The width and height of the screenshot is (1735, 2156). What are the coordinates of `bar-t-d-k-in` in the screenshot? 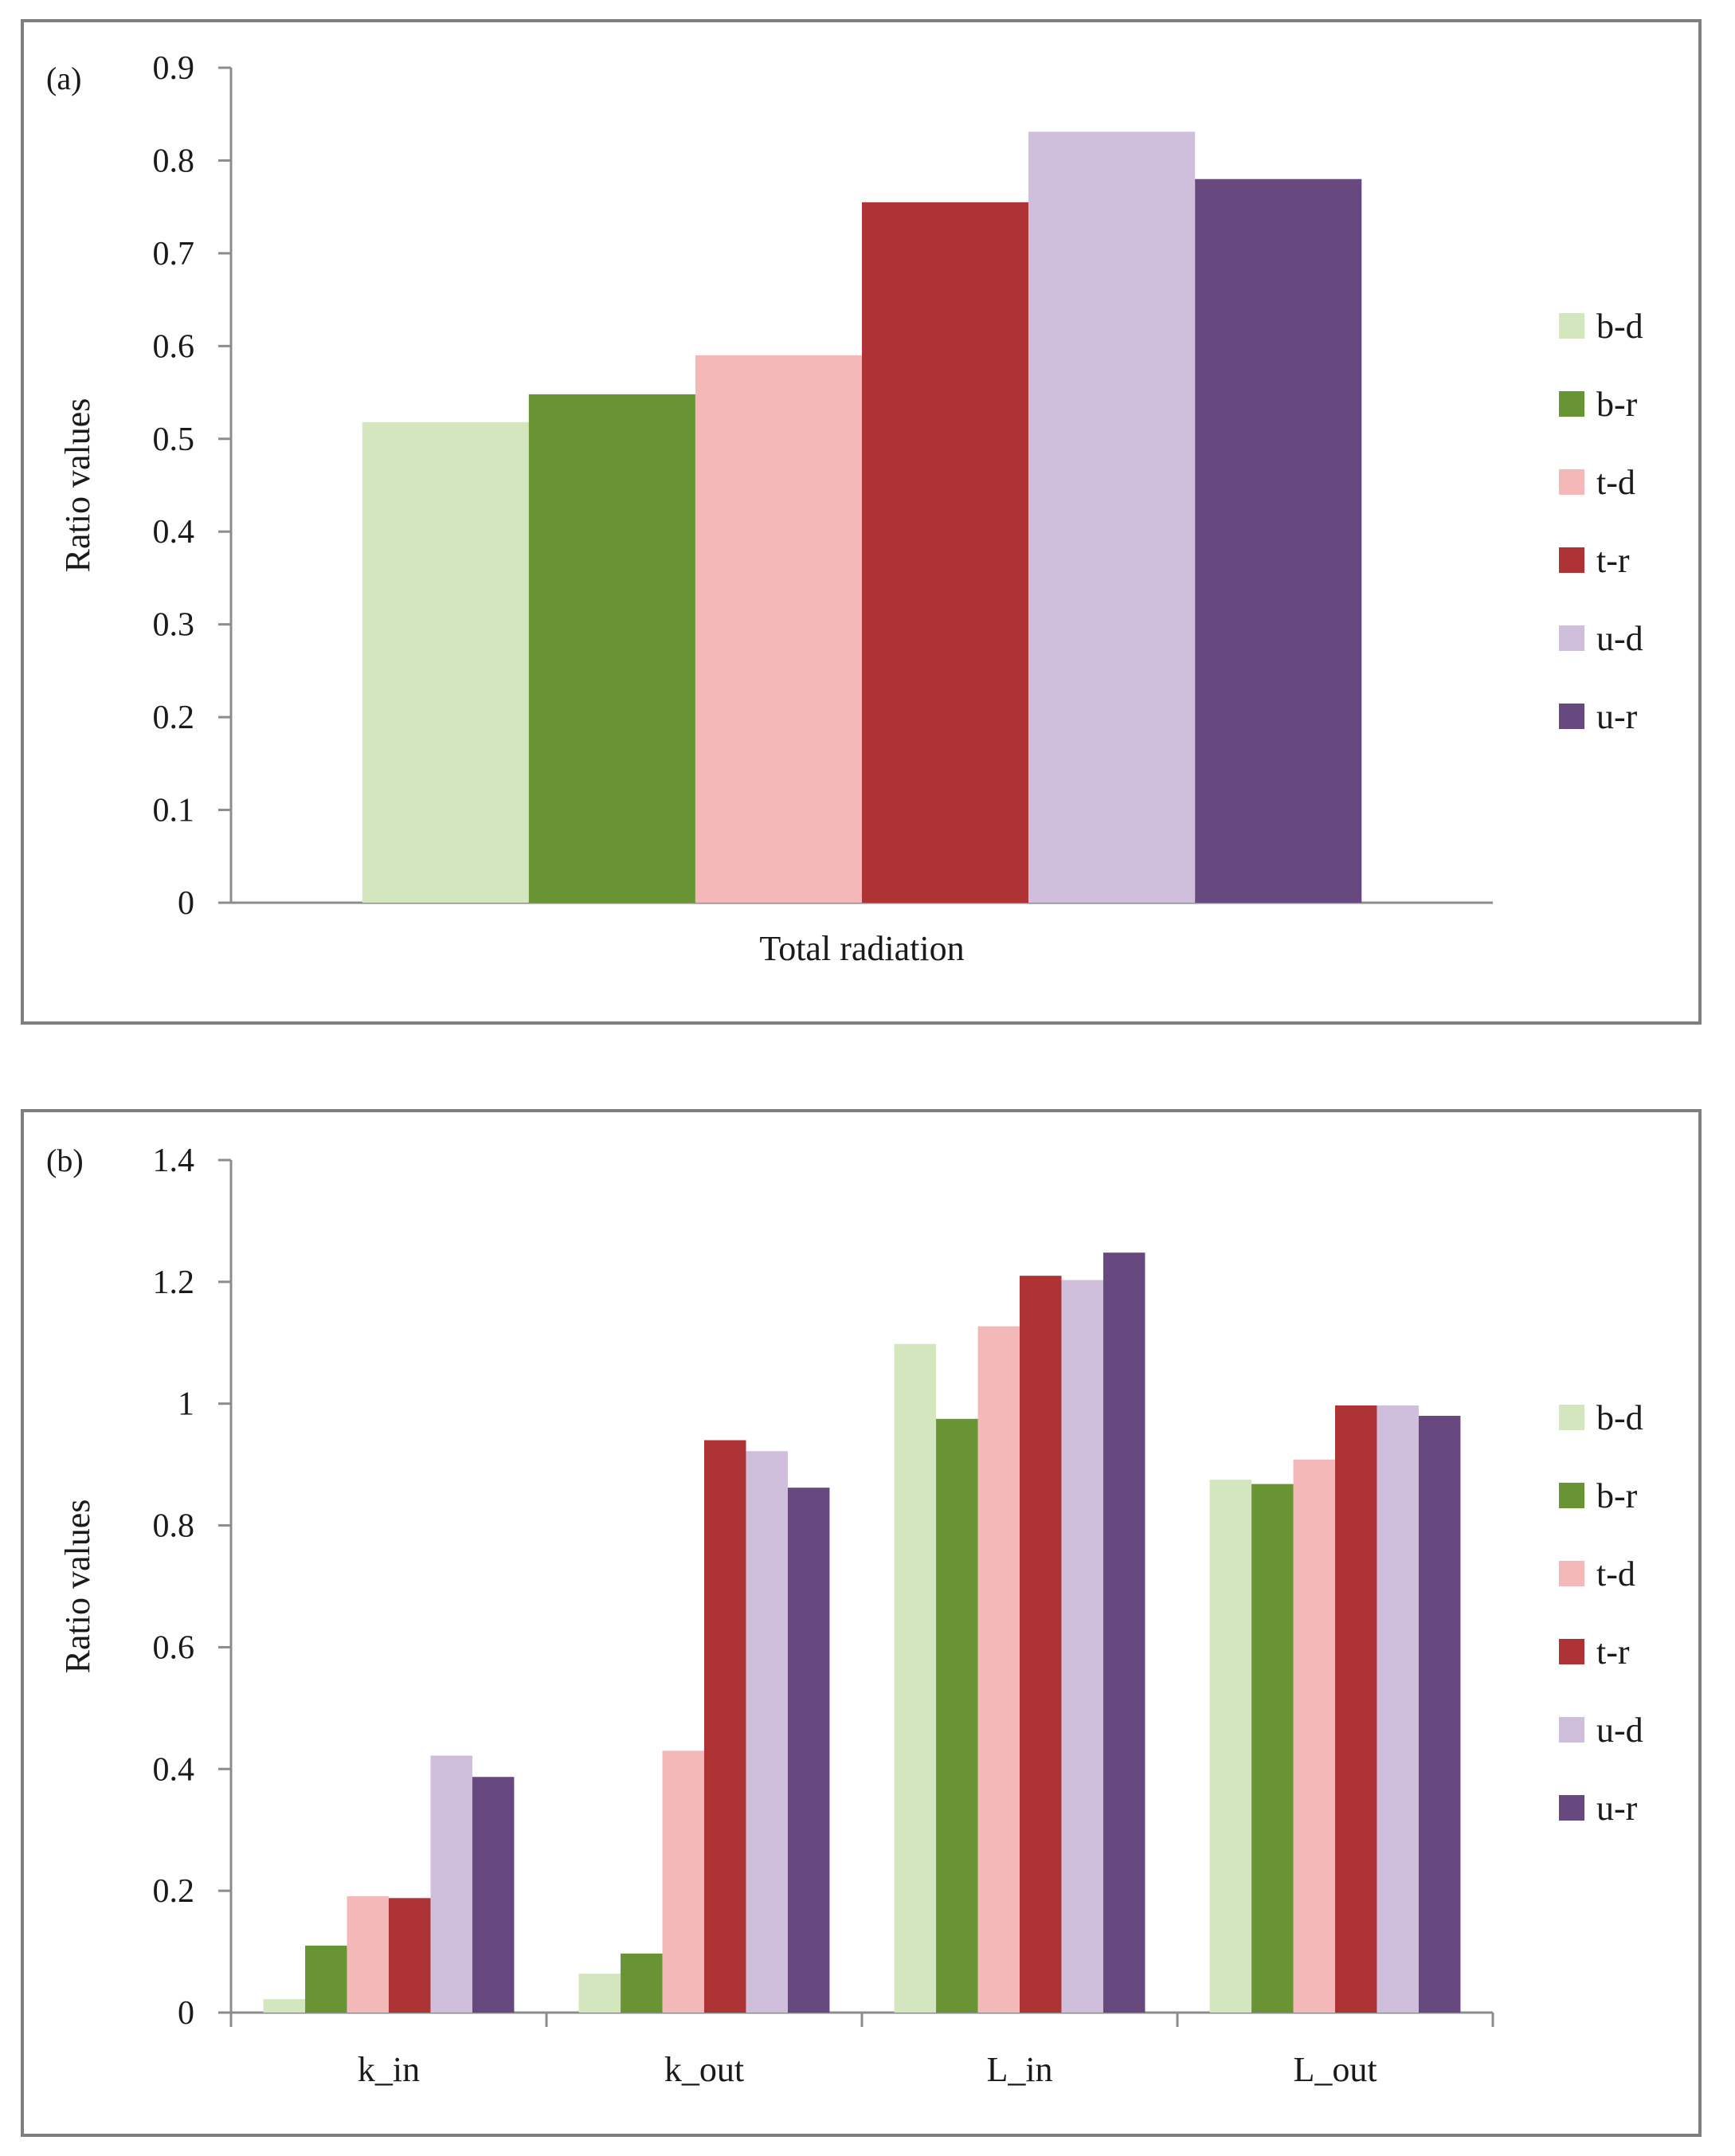 It's located at (368, 1954).